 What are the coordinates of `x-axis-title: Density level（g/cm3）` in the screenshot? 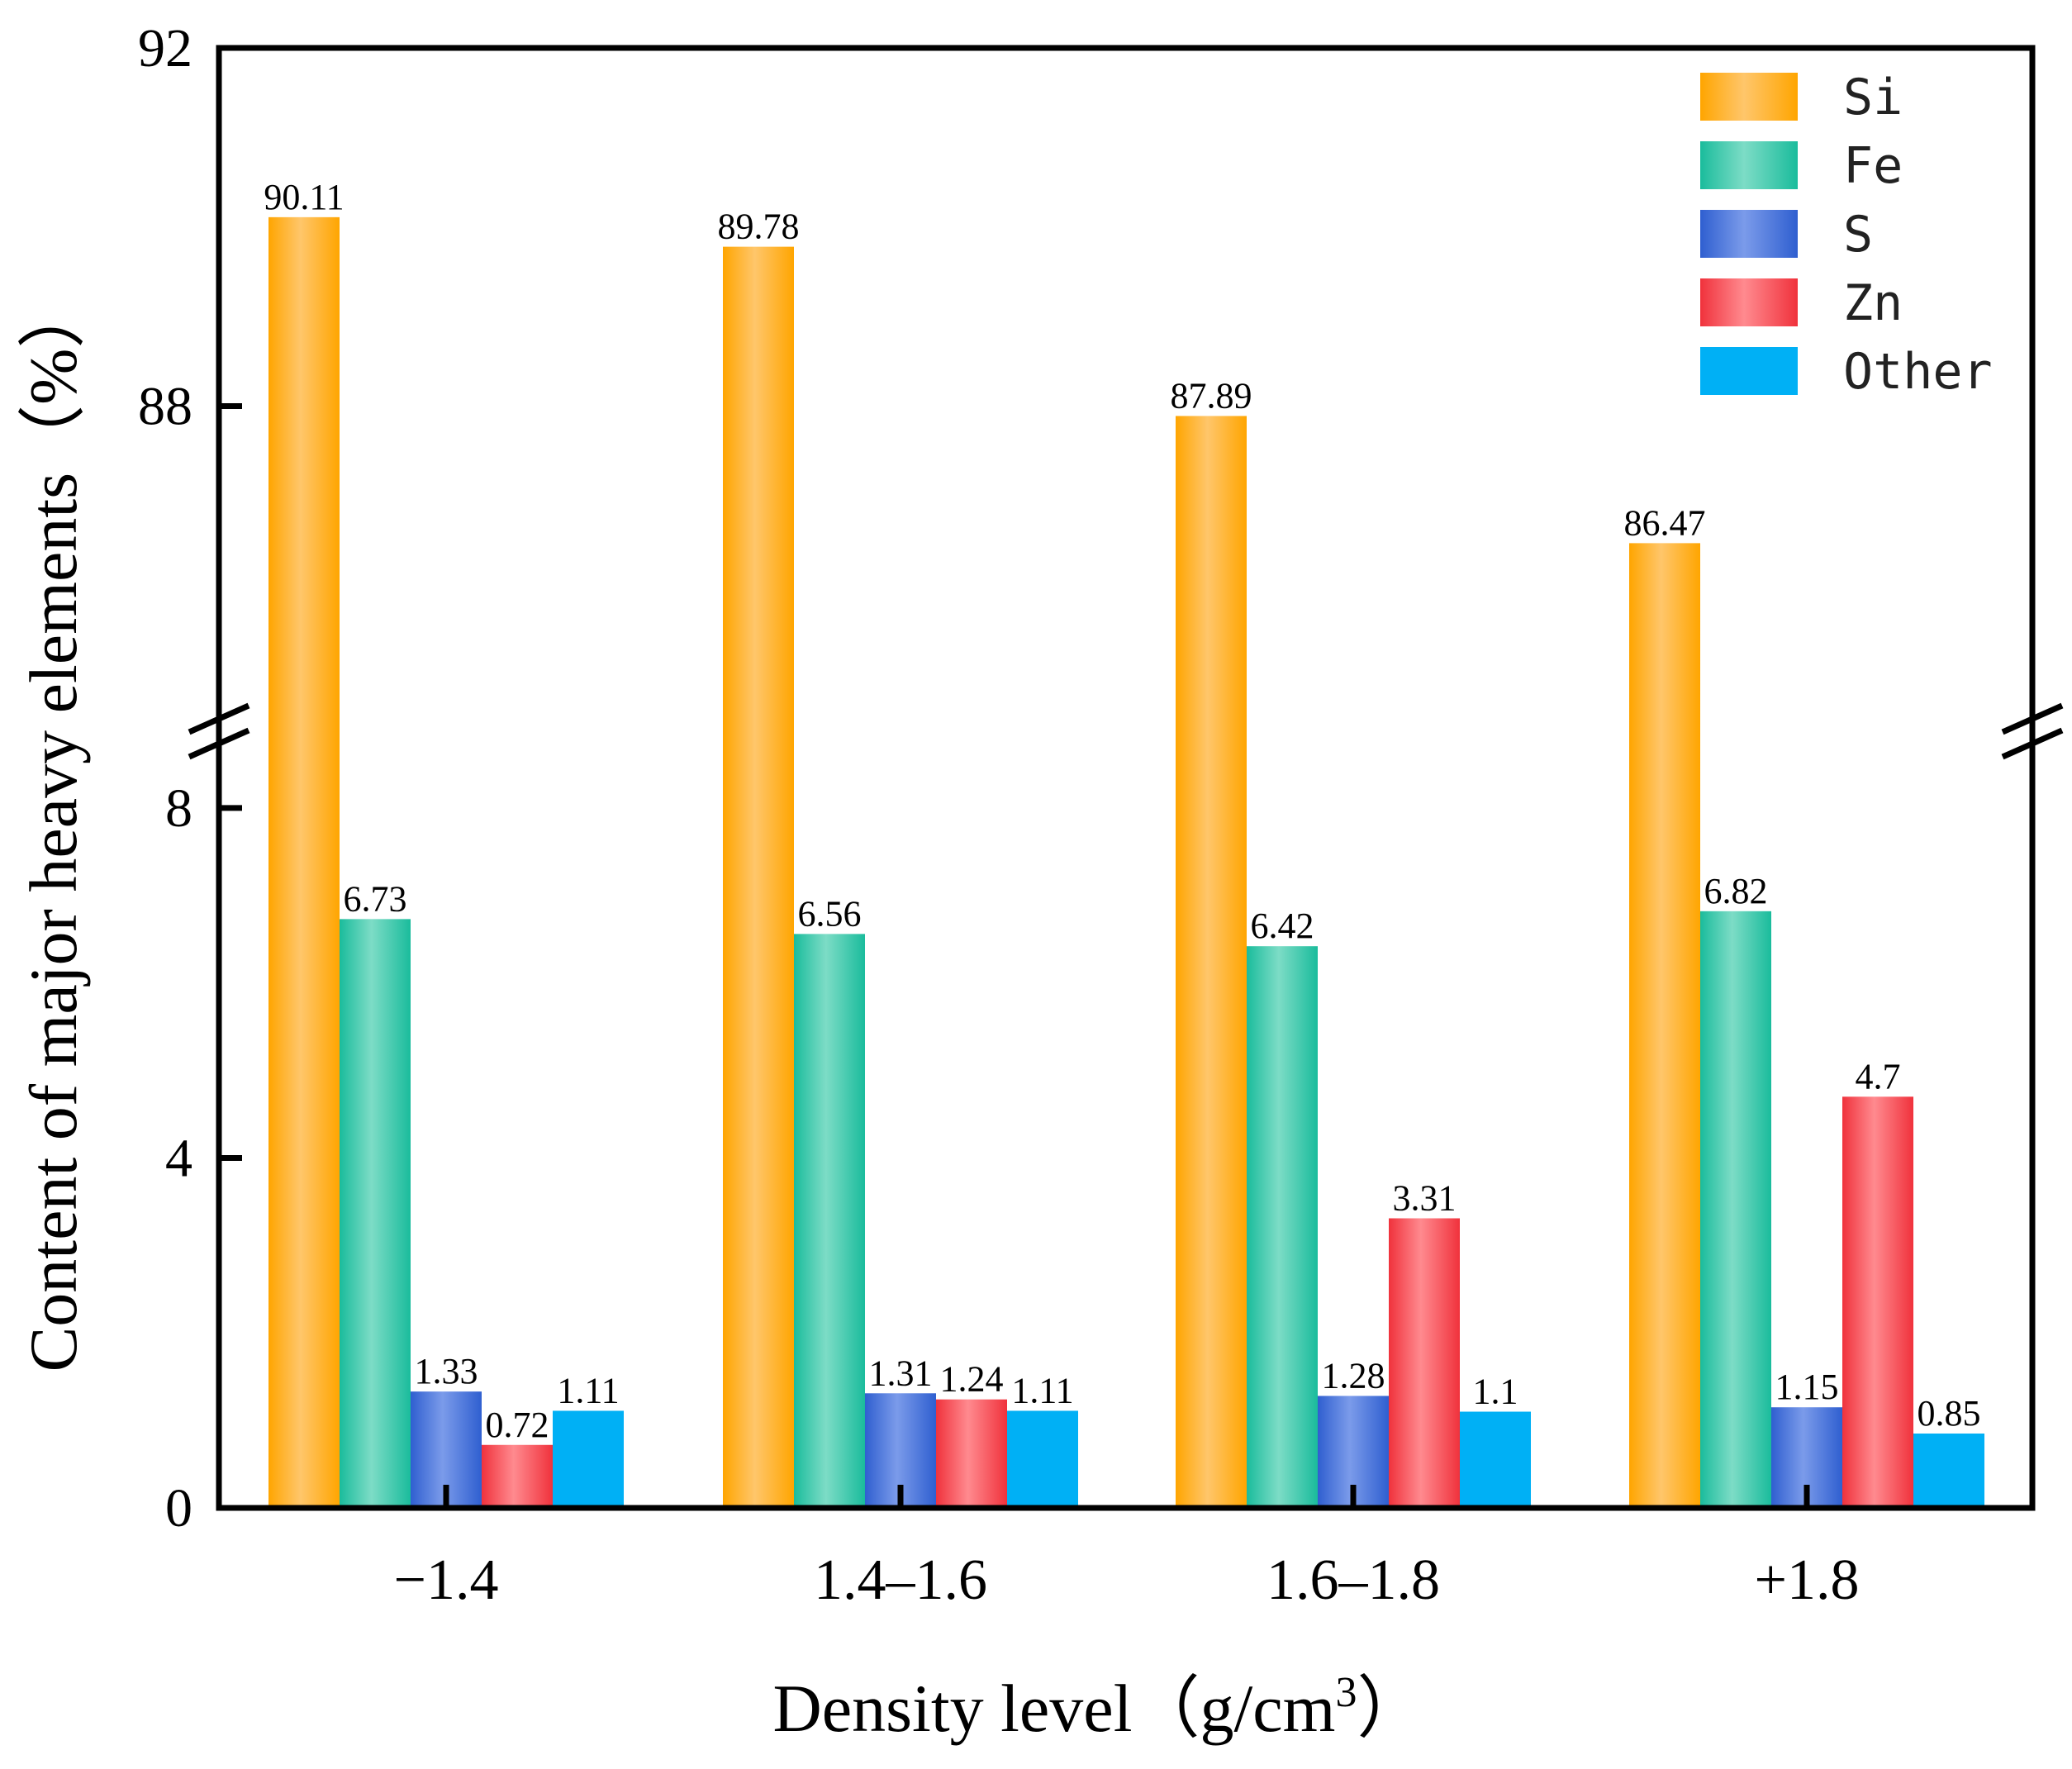 It's located at (1099, 1707).